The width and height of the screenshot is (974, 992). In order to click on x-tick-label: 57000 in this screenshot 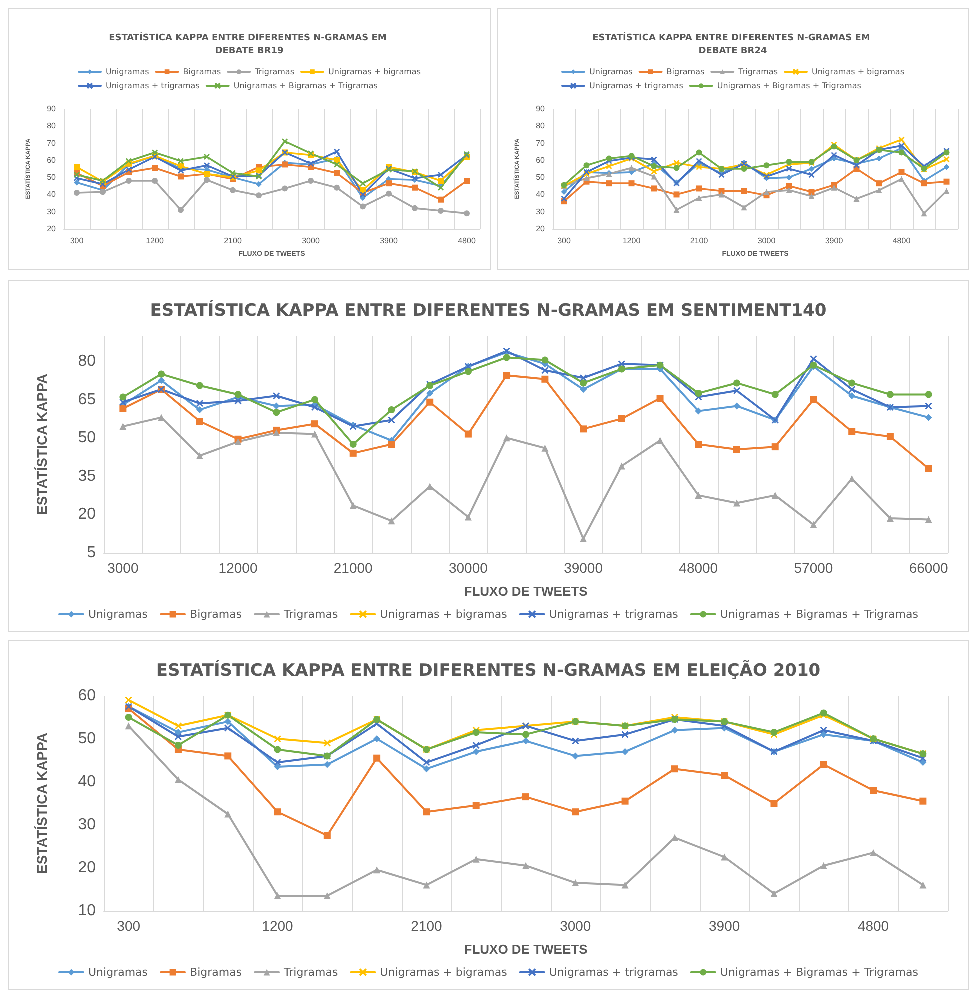, I will do `click(814, 568)`.